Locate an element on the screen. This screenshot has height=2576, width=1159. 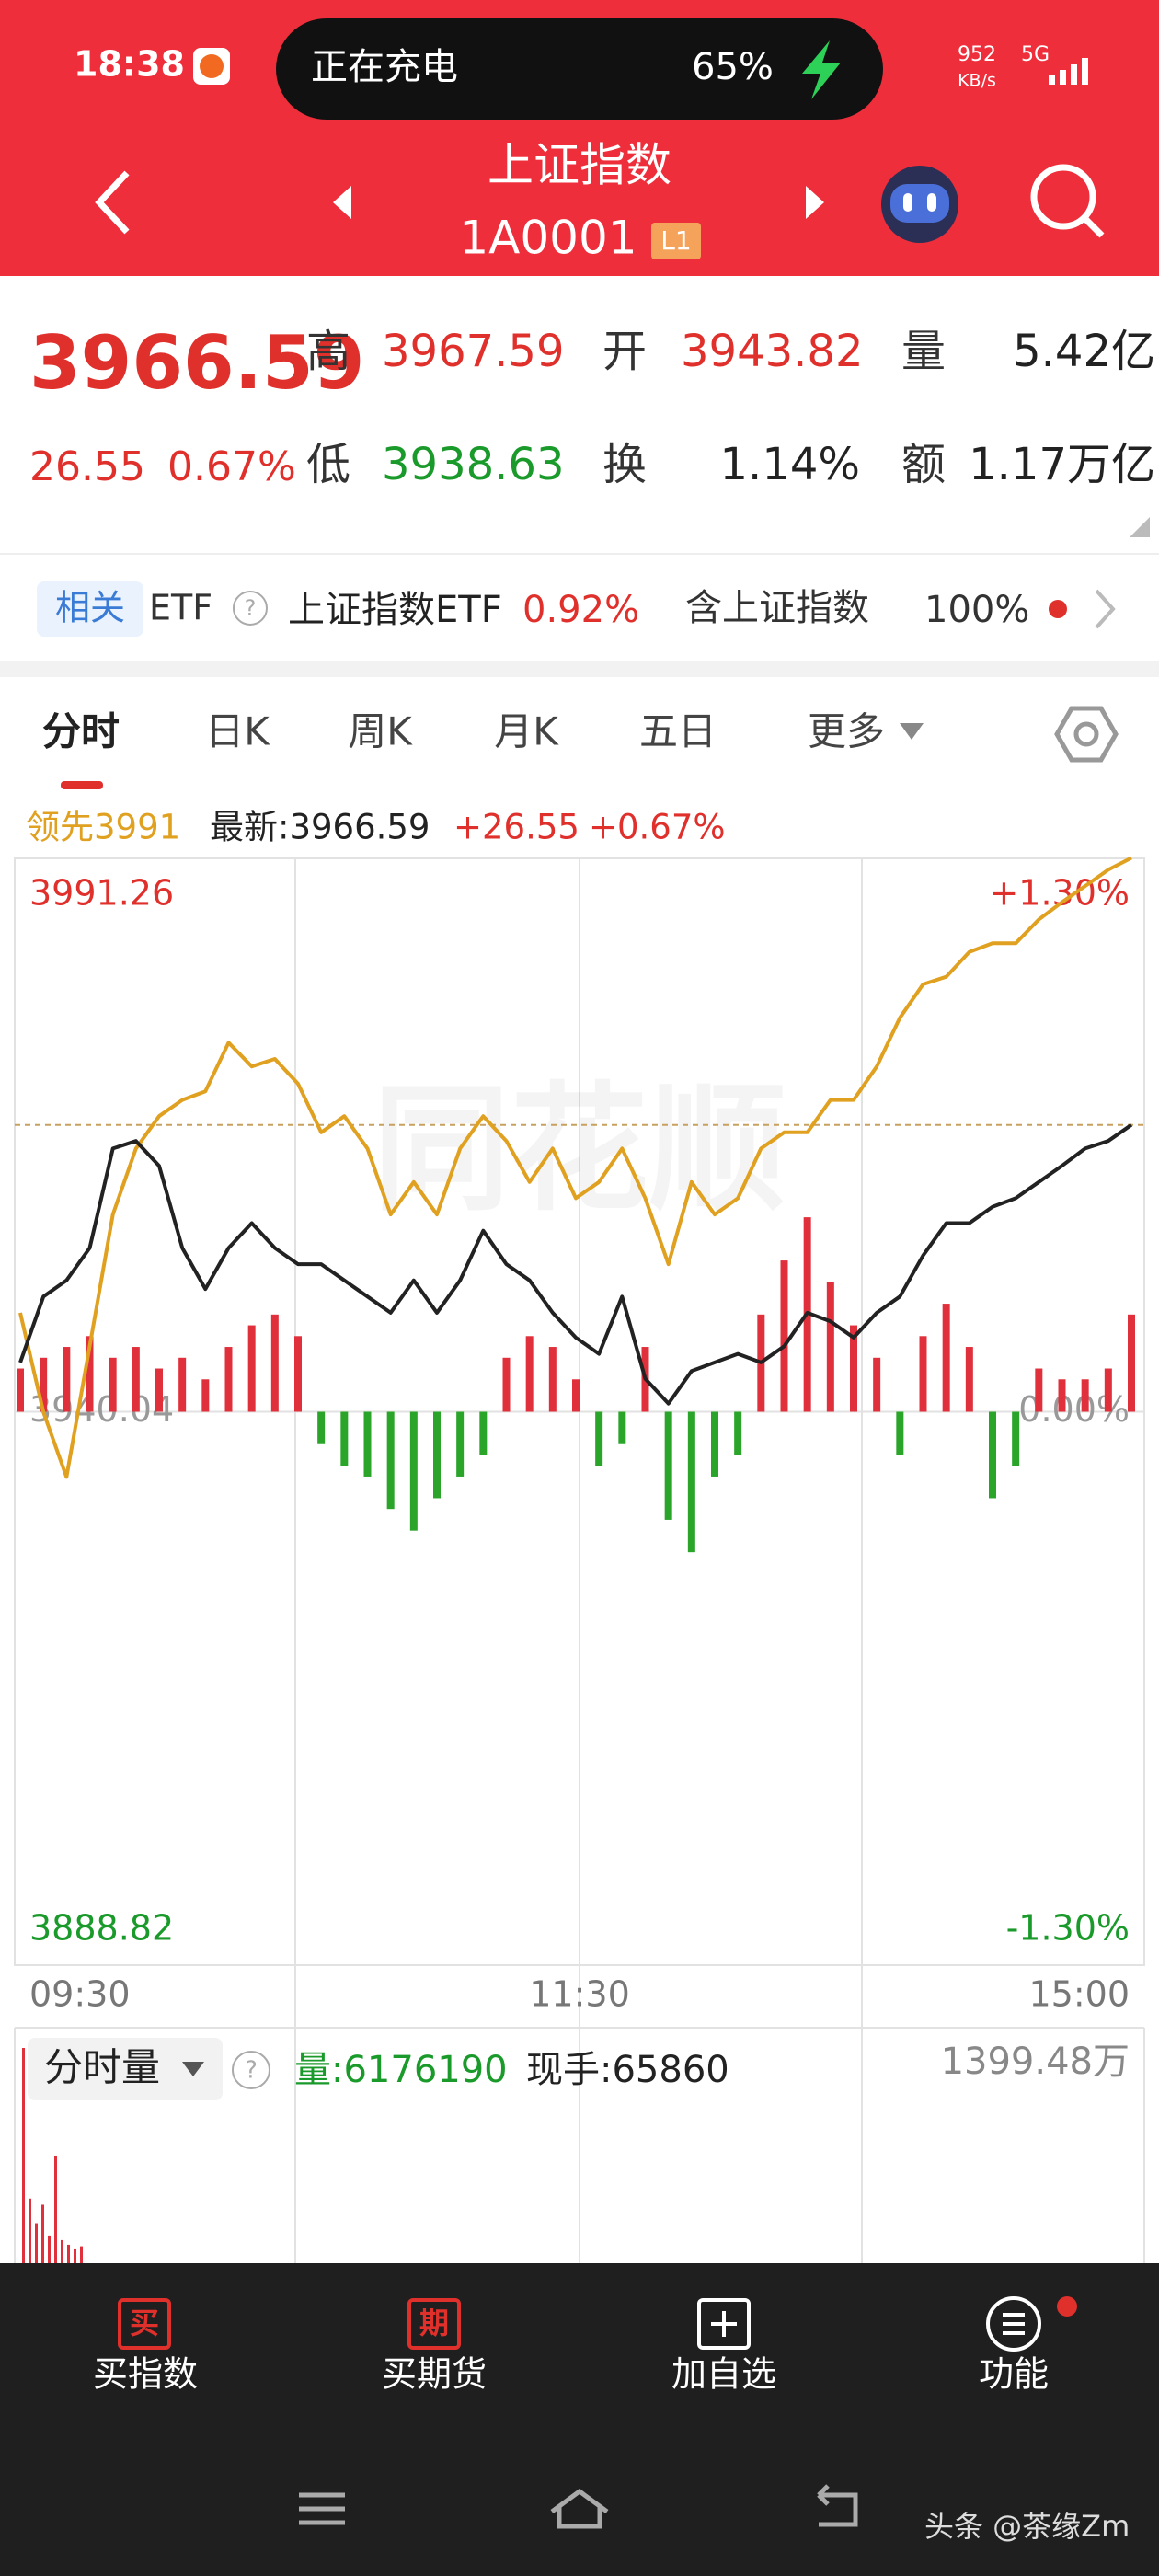
tab: 五日 is located at coordinates (678, 731).